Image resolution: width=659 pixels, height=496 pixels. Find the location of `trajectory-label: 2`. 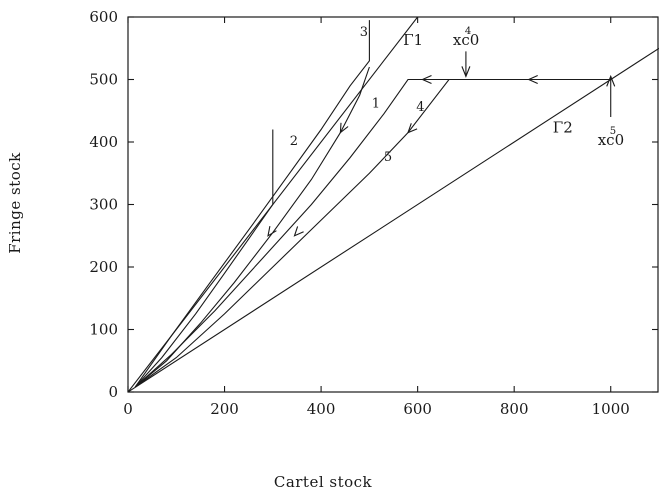

trajectory-label: 2 is located at coordinates (294, 141).